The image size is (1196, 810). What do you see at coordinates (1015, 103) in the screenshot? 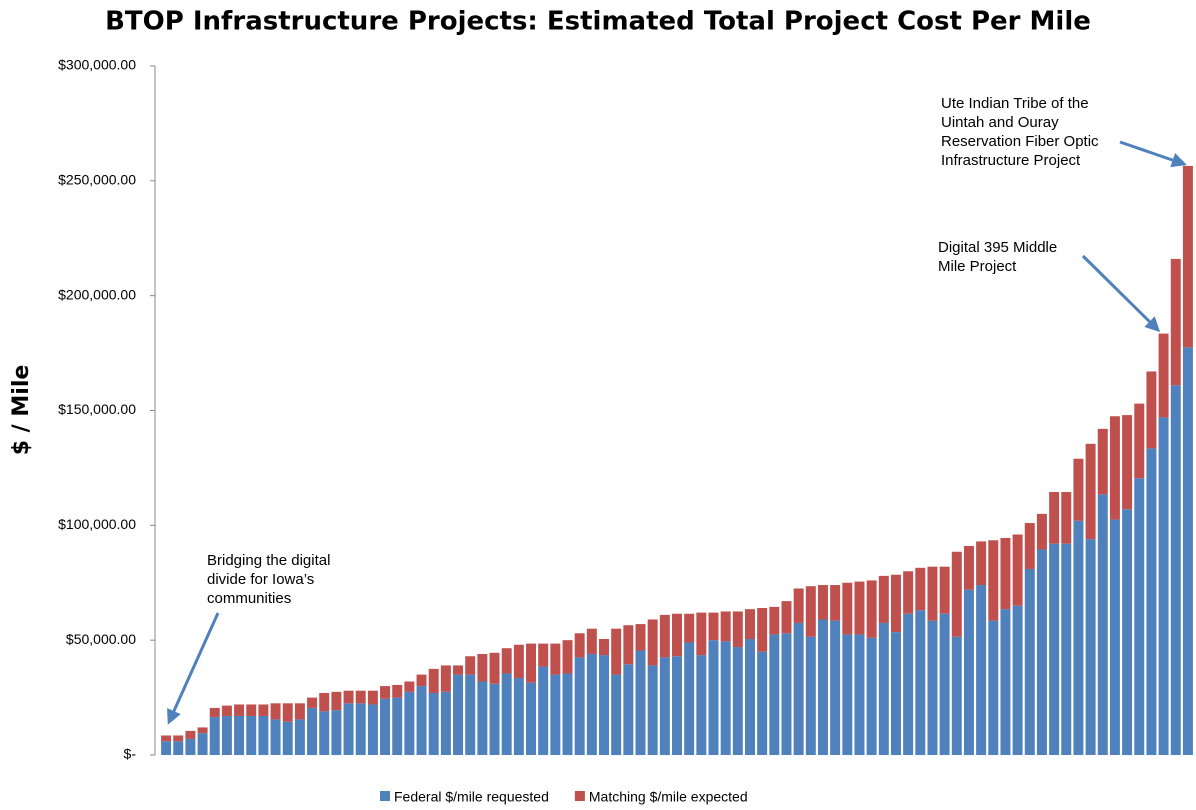
I see `annotation: Ute Indian Tribe of the` at bounding box center [1015, 103].